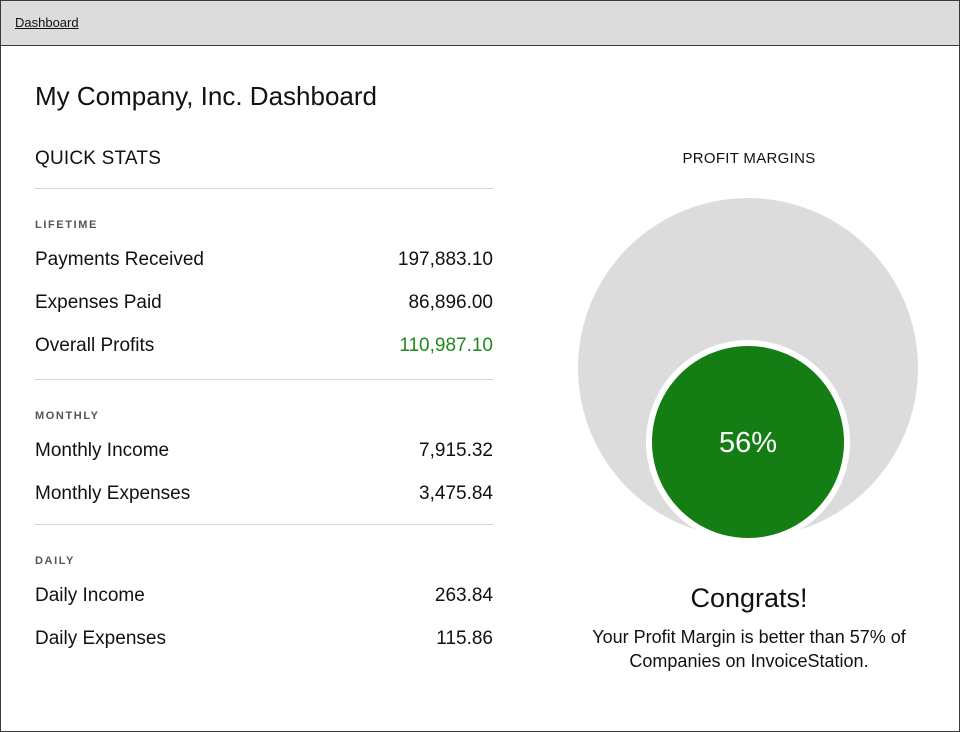 Image resolution: width=960 pixels, height=732 pixels. Describe the element at coordinates (456, 450) in the screenshot. I see `stat-value: 7,915.32` at that location.